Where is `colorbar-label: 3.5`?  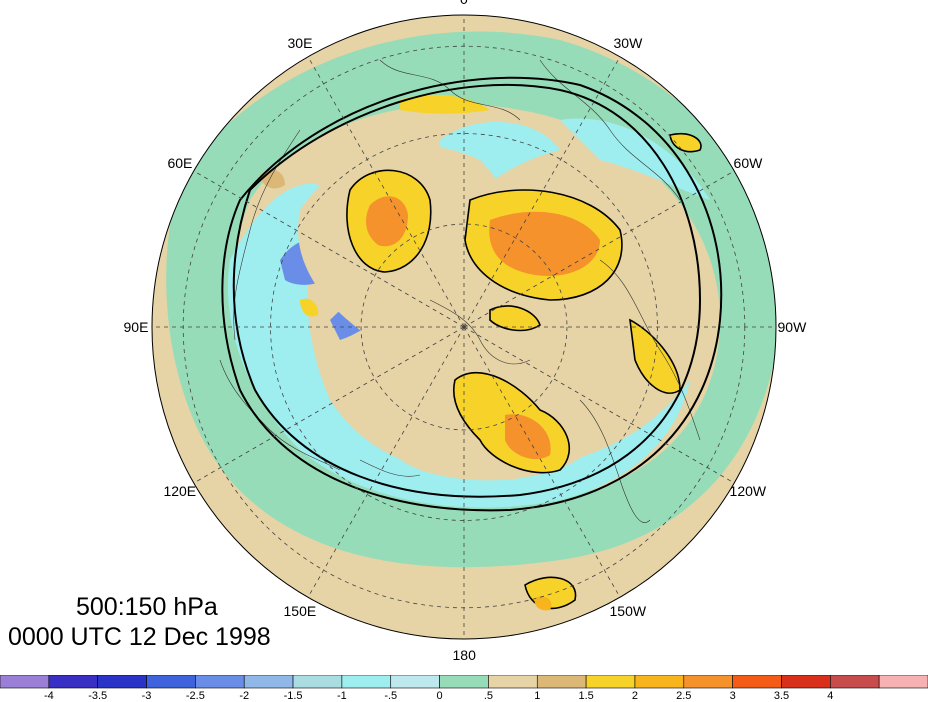
colorbar-label: 3.5 is located at coordinates (781, 696).